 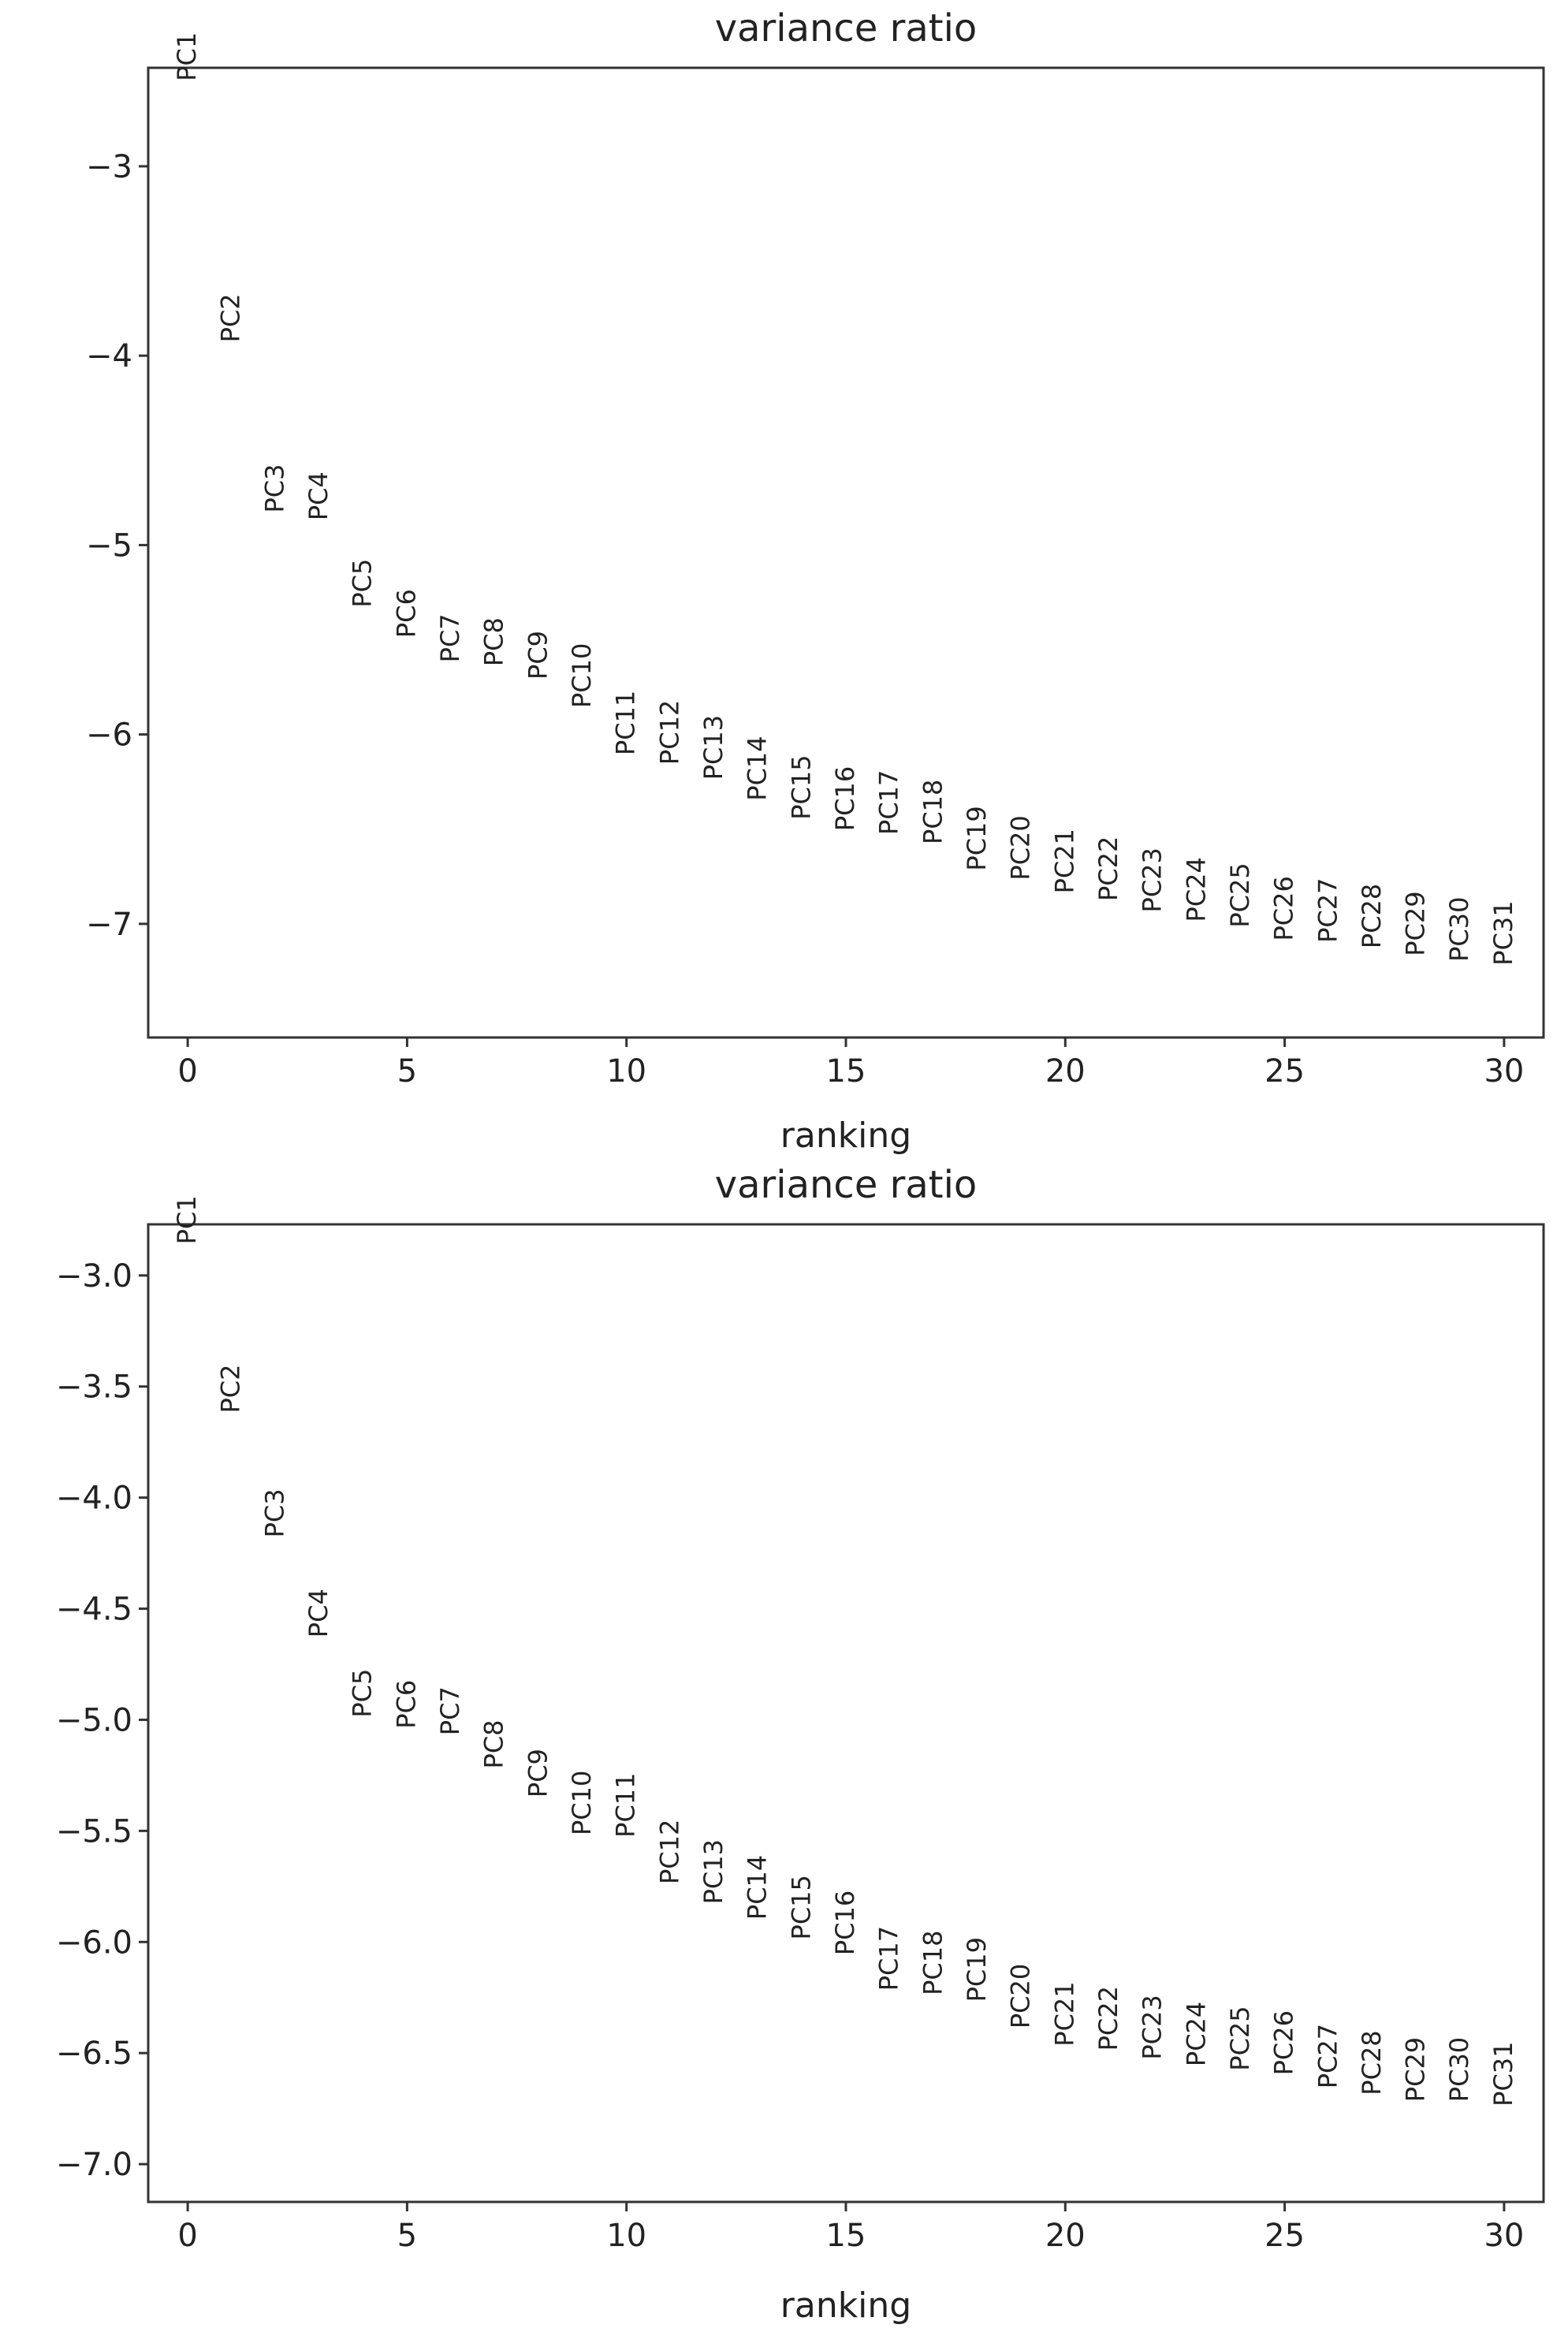 I want to click on y-tick-label: −4, so click(x=109, y=356).